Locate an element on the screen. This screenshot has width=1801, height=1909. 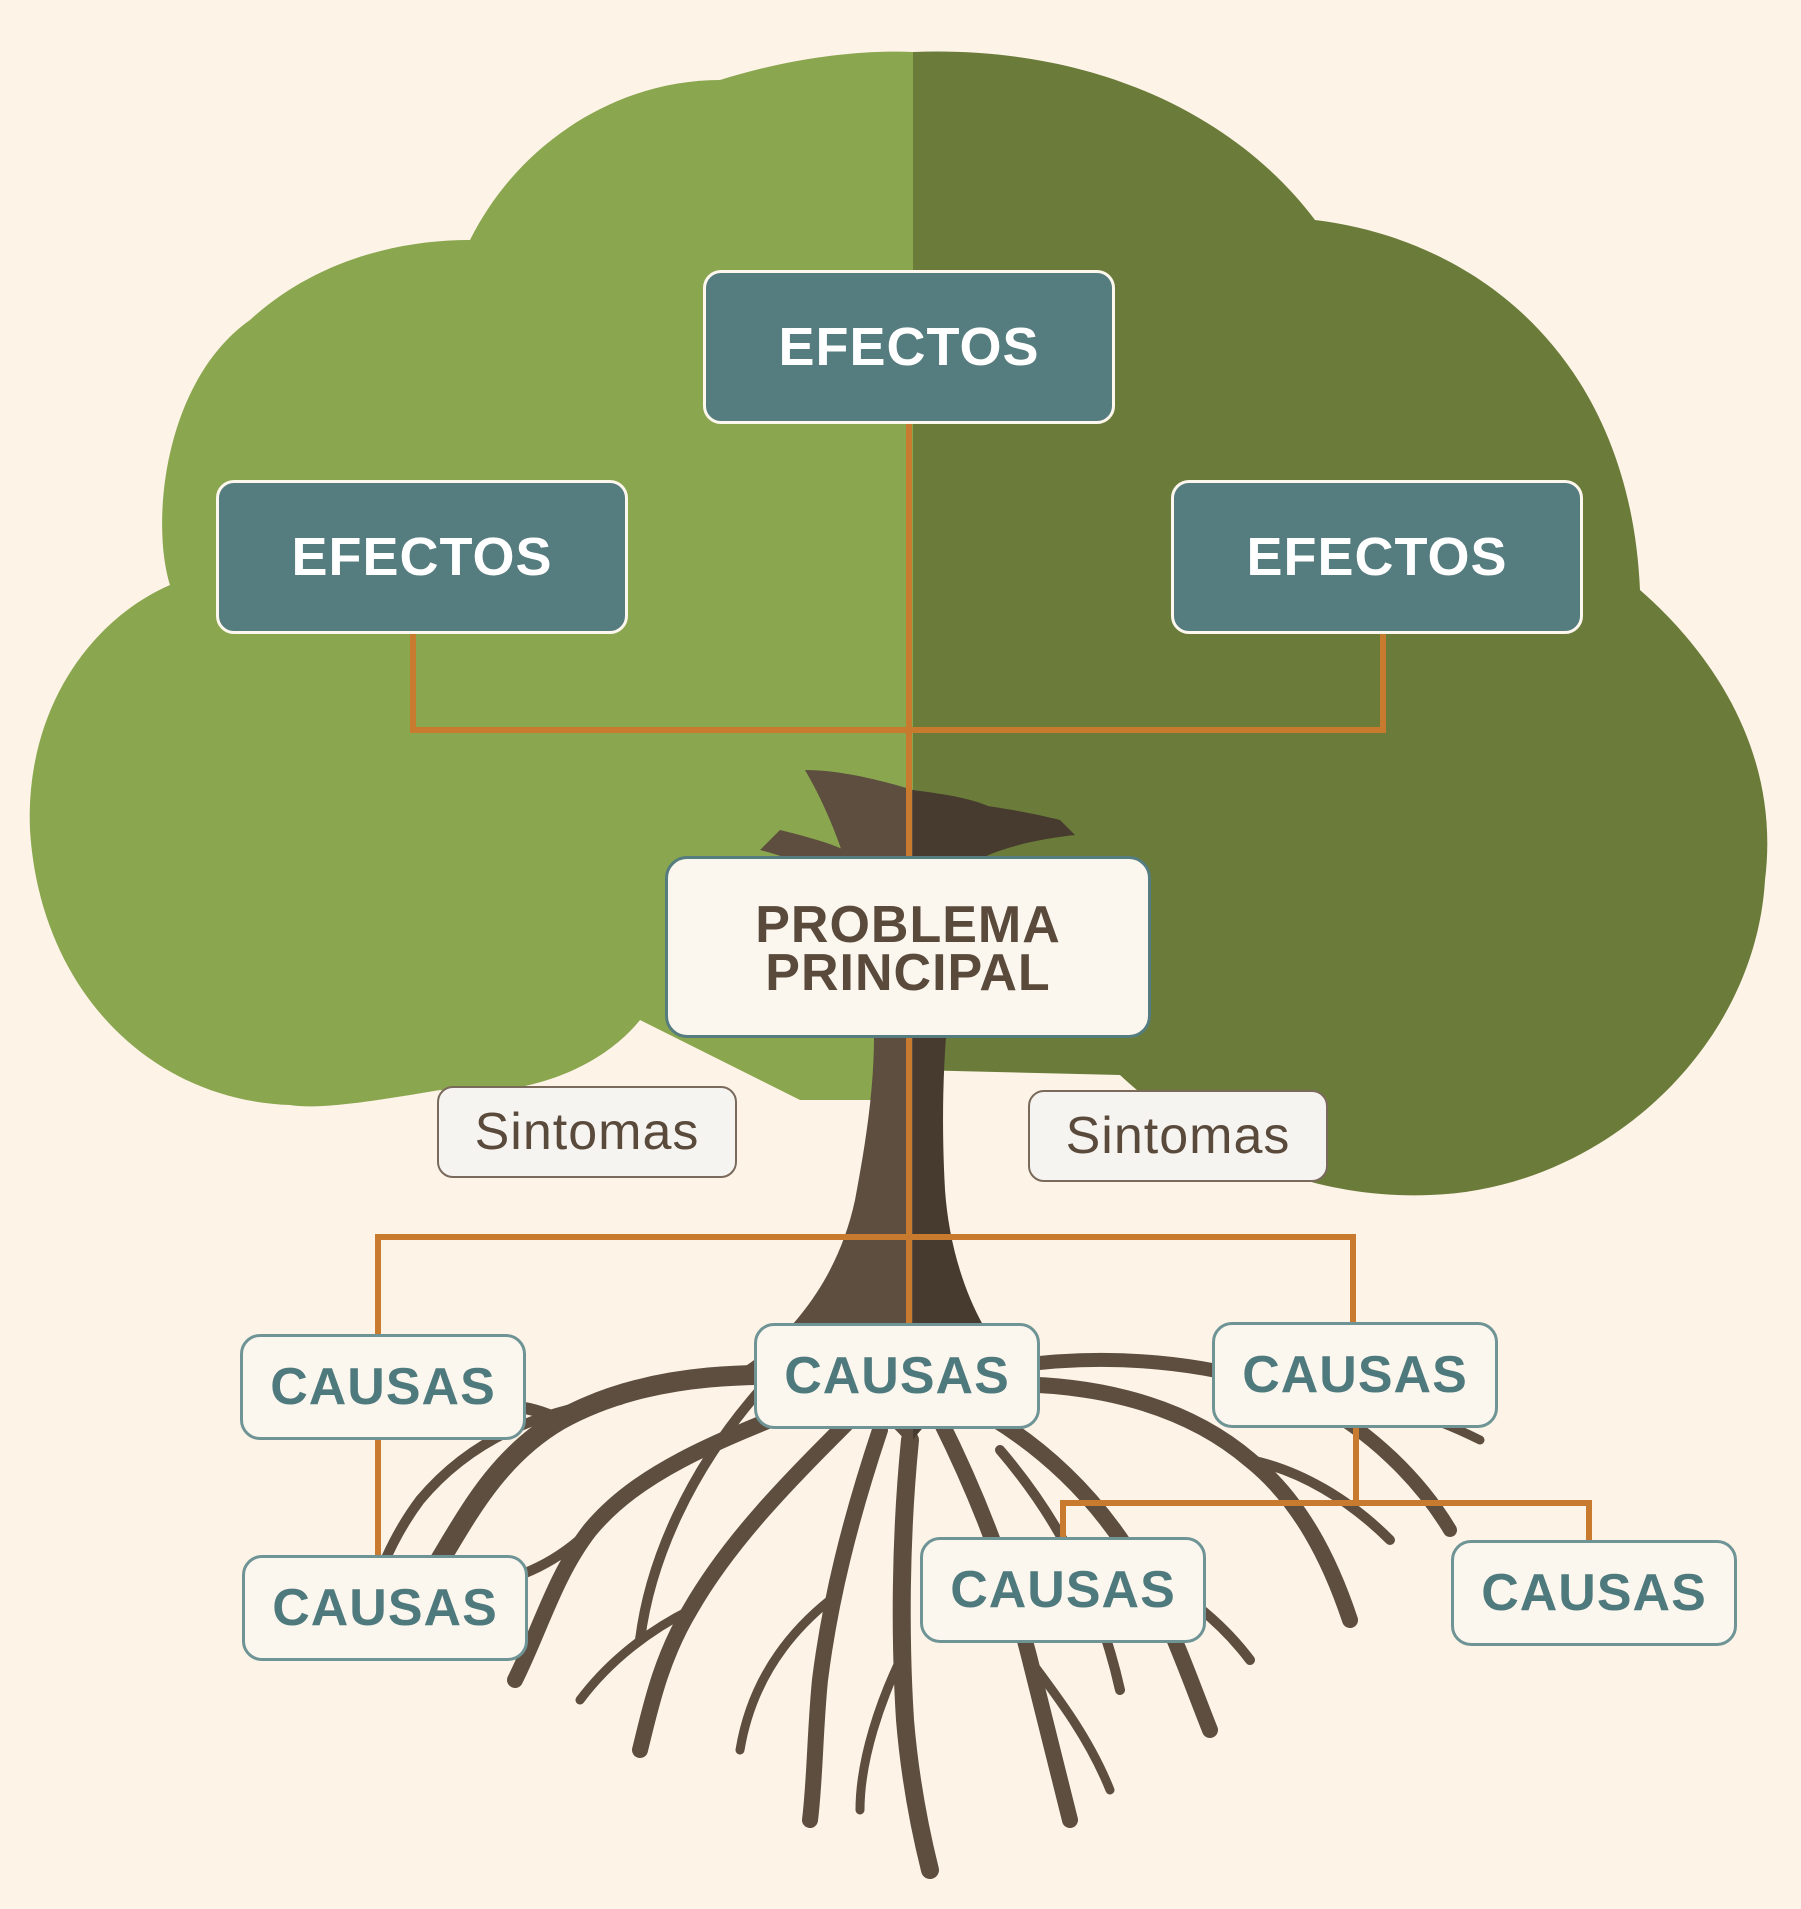
problem-line-1: PROBLEMA is located at coordinates (908, 925).